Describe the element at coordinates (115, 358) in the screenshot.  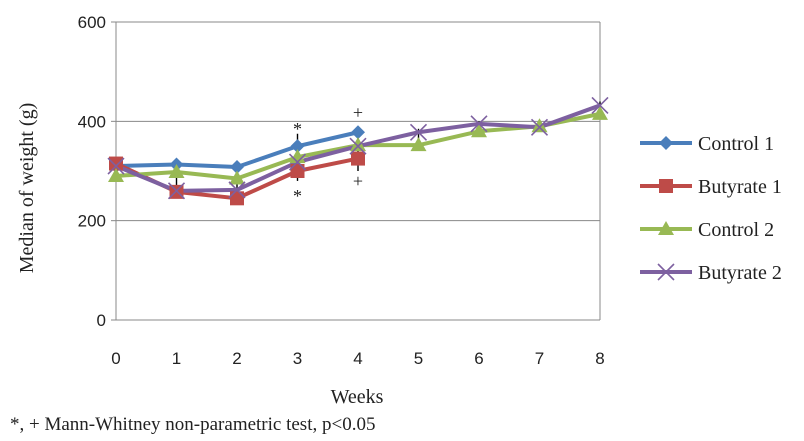
I see `x-tick-label: 0` at that location.